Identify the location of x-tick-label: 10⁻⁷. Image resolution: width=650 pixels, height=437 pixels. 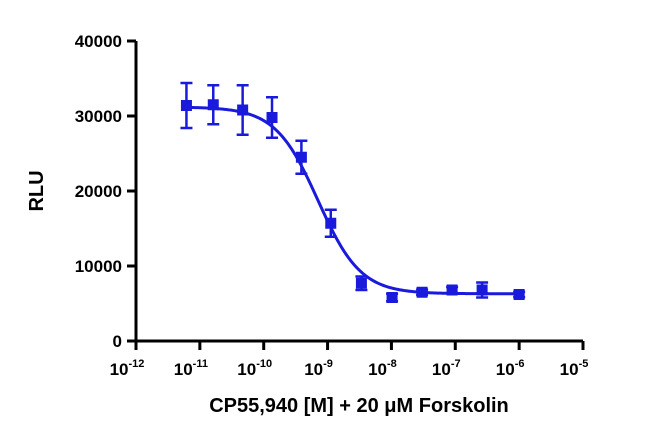
(446, 368).